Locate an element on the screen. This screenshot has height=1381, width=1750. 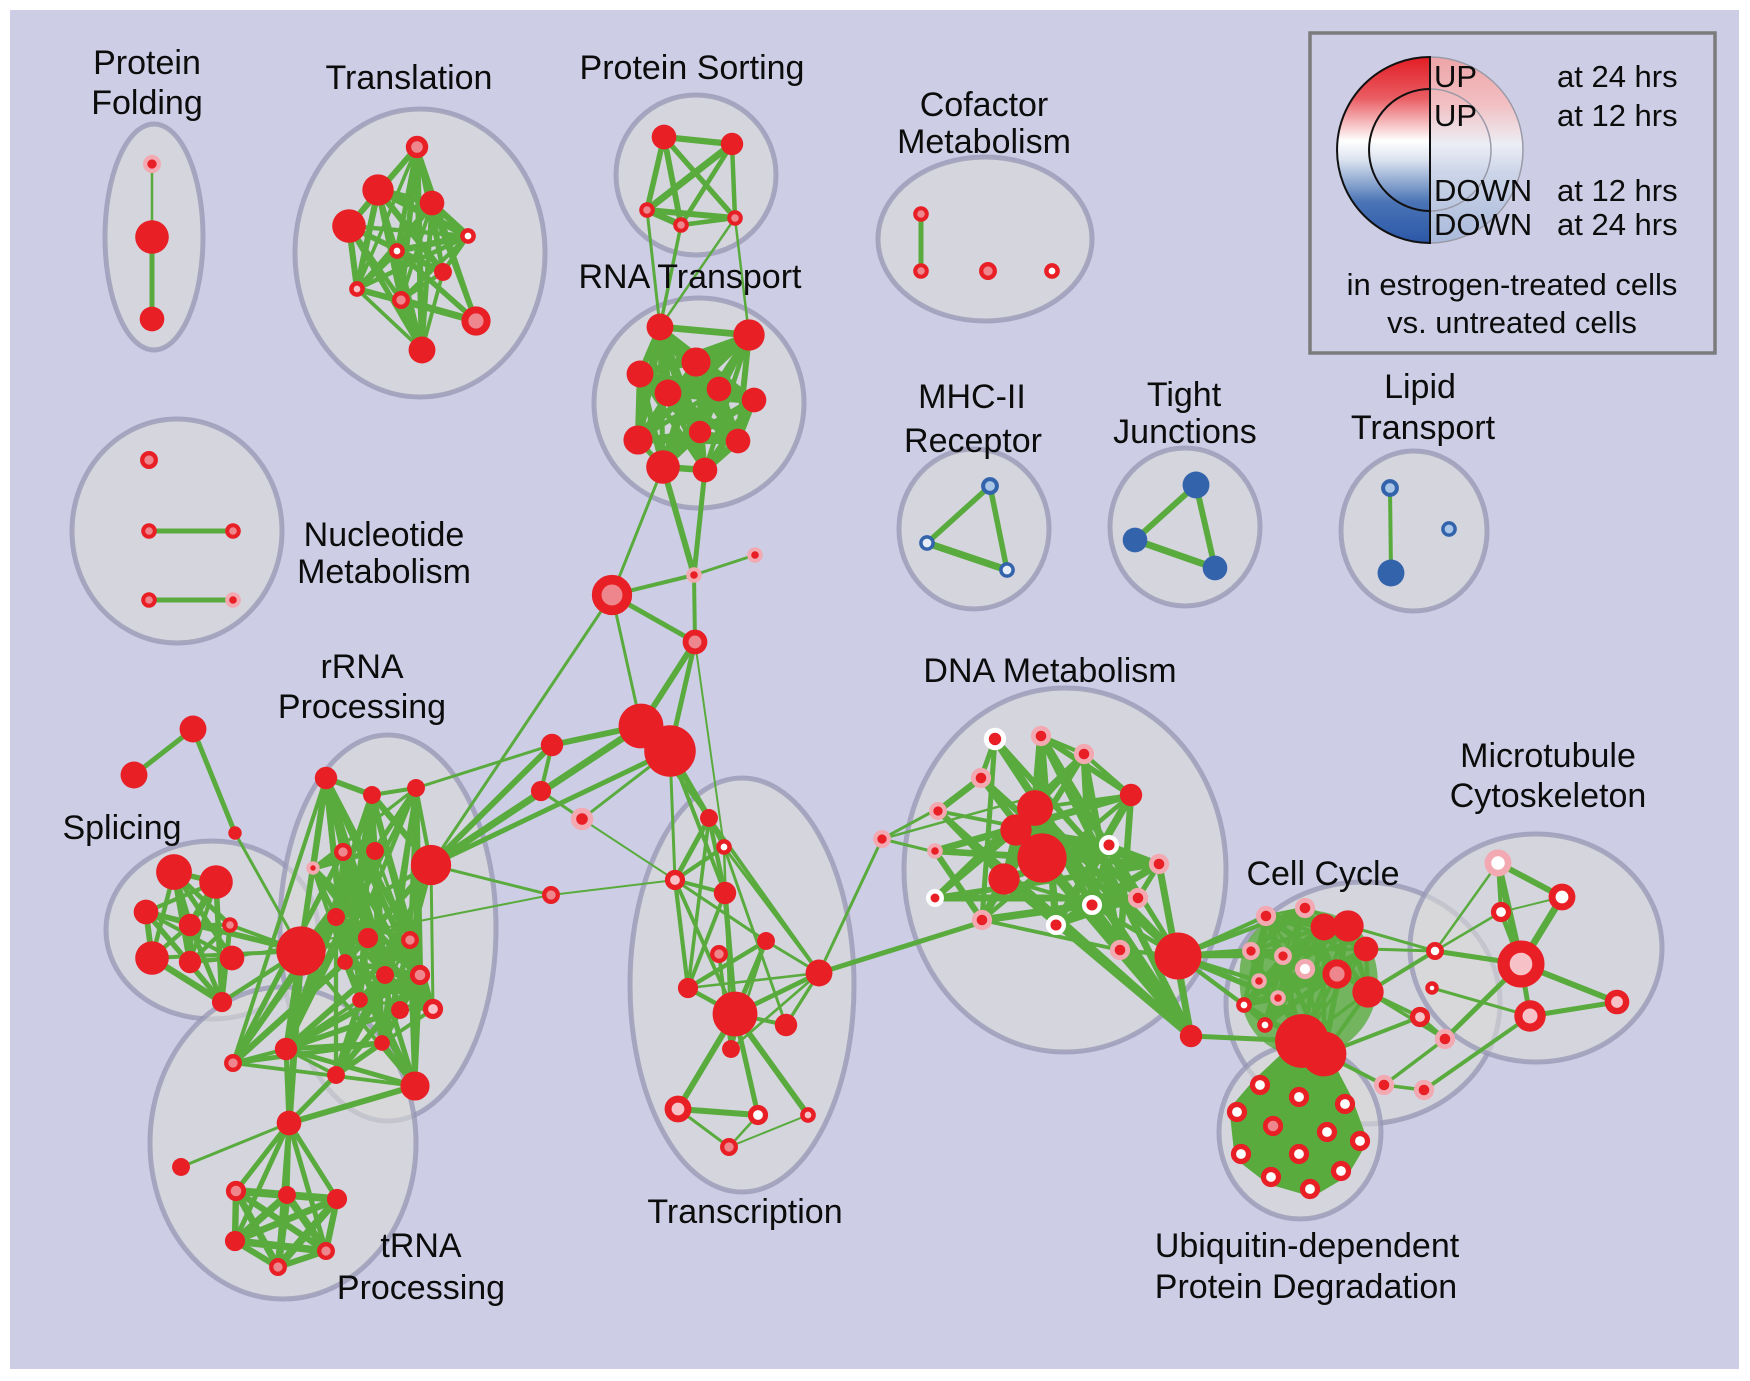
svg-text: Cofactor is located at coordinates (984, 105).